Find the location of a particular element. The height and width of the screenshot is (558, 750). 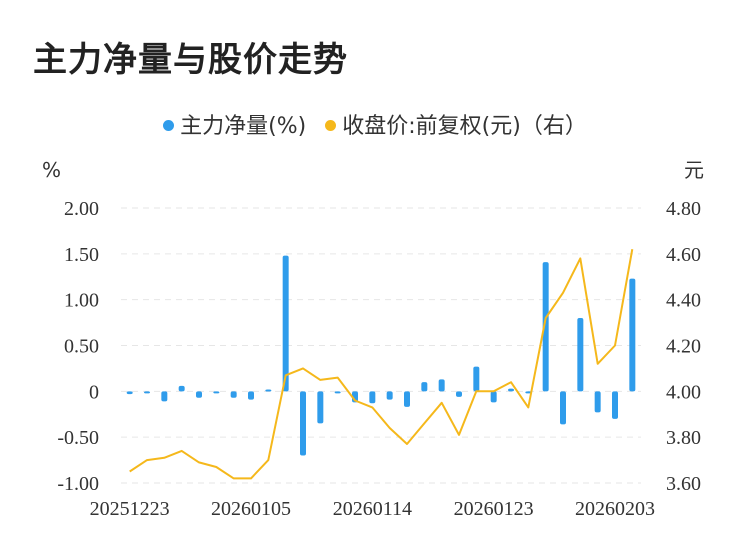

x-tick-label: 20260203 is located at coordinates (615, 509).